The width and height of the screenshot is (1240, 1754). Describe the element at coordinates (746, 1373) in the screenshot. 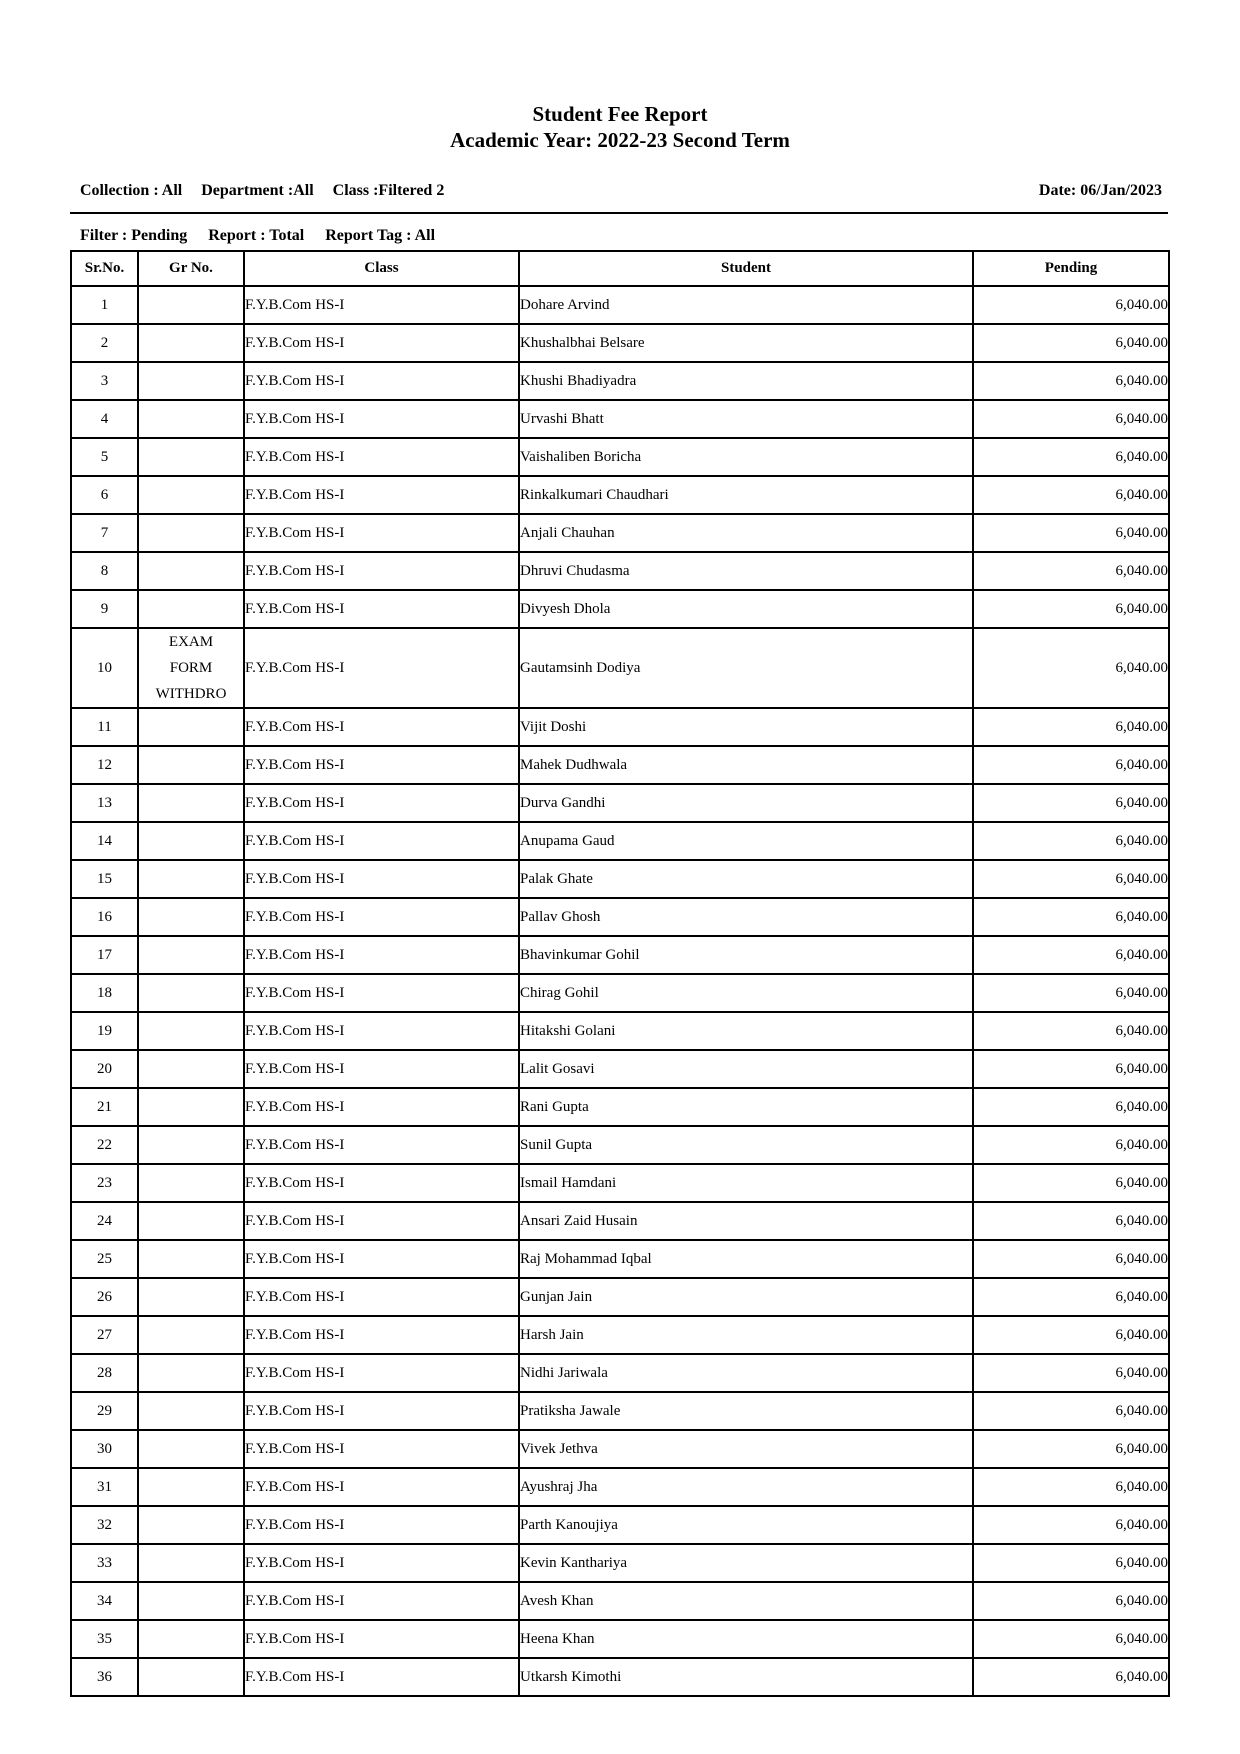

I see `student-cell: Nidhi Jariwala` at that location.